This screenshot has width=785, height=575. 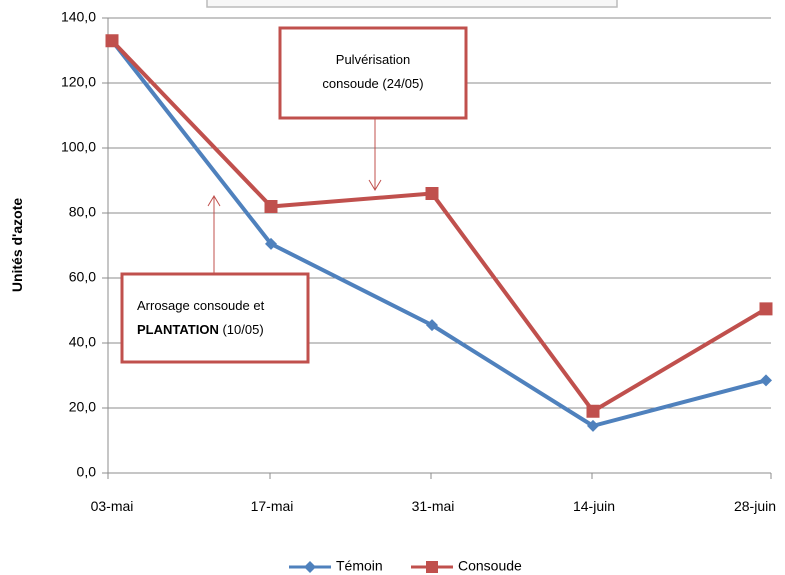 I want to click on y-axis-label: Unités d'azote, so click(x=17, y=245).